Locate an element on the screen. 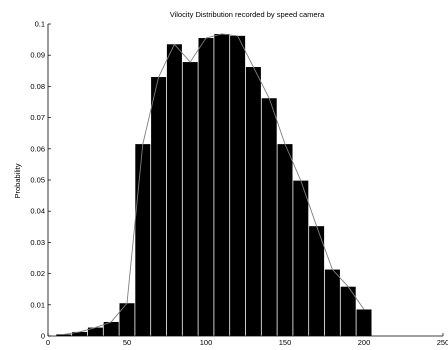 This screenshot has width=448, height=350. y-tick-label: 0 is located at coordinates (43, 336).